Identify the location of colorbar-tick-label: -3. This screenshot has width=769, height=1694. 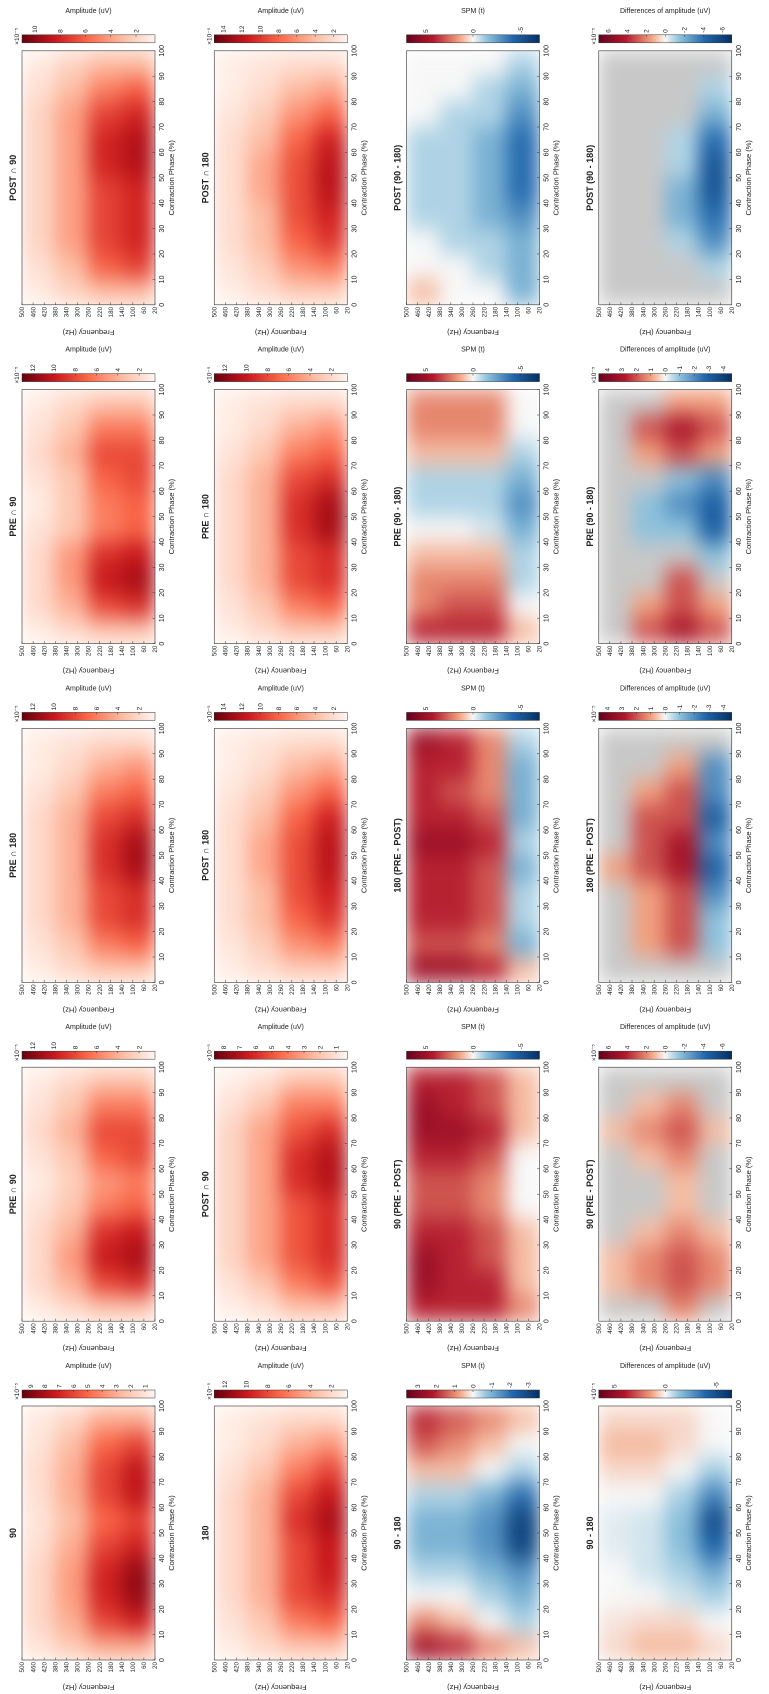
(709, 707).